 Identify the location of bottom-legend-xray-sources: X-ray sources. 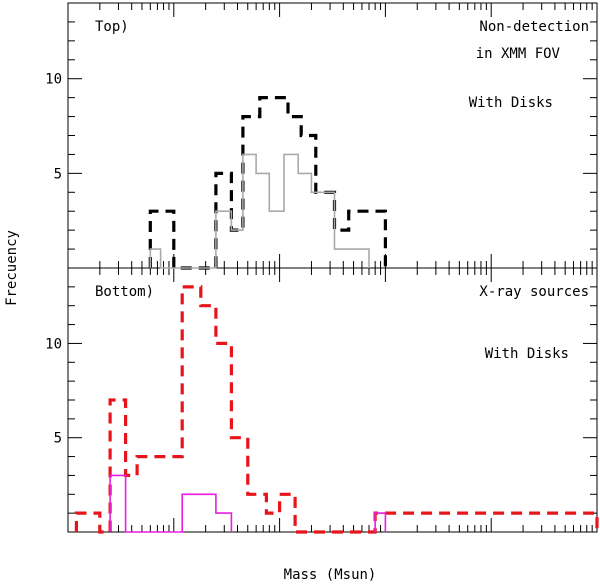
(534, 292).